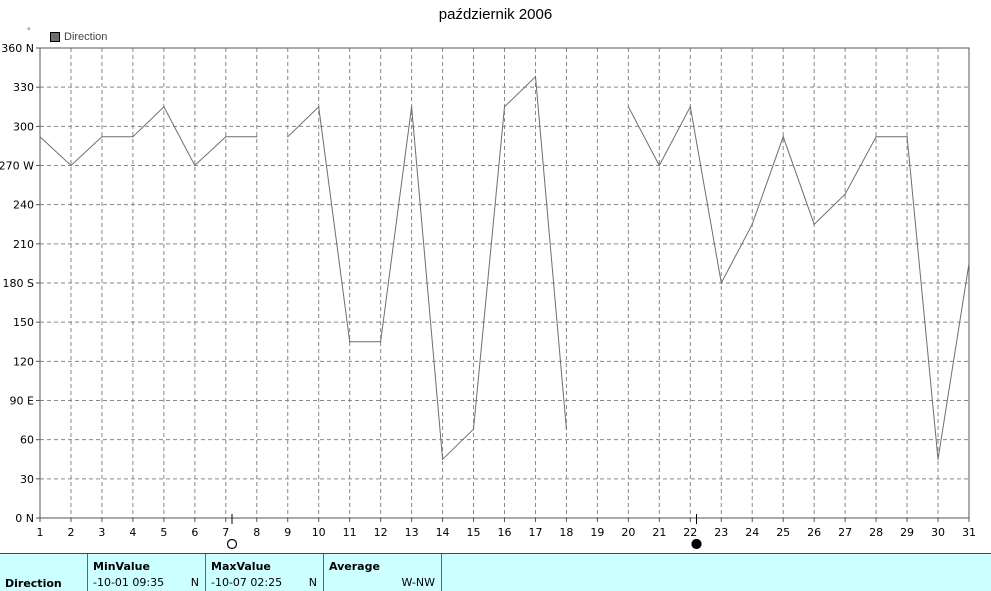 Image resolution: width=991 pixels, height=591 pixels. Describe the element at coordinates (27, 440) in the screenshot. I see `y-tick-label: 60` at that location.